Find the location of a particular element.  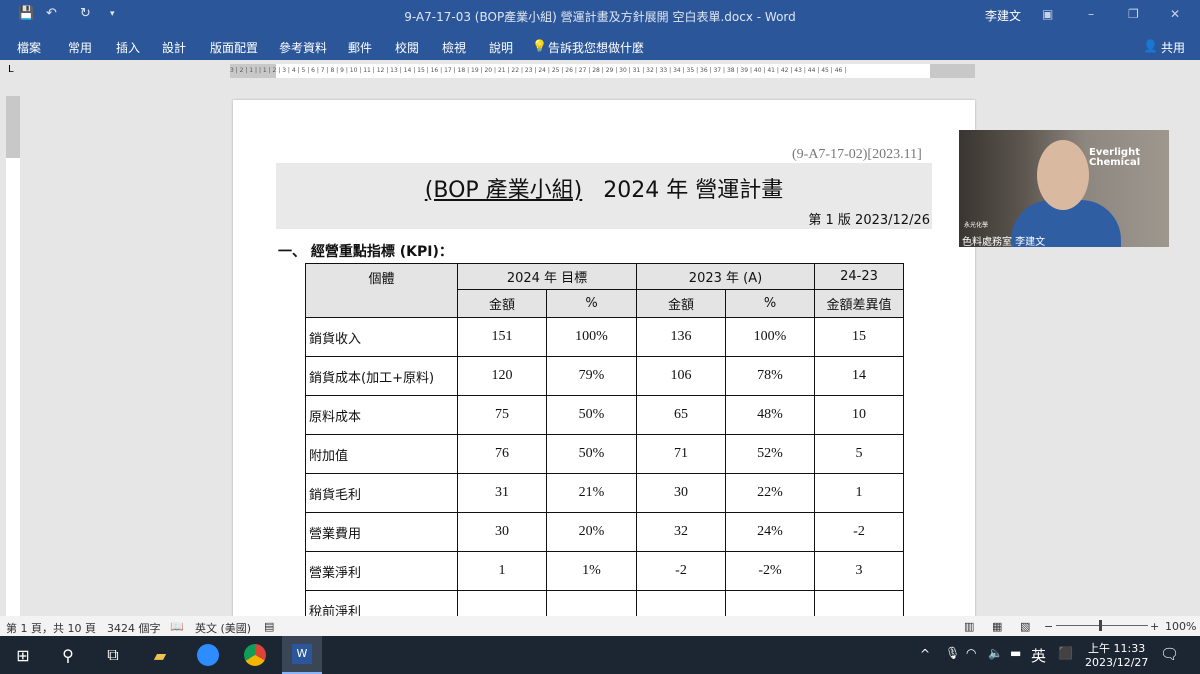

save-icon: 💾 is located at coordinates (26, 13).